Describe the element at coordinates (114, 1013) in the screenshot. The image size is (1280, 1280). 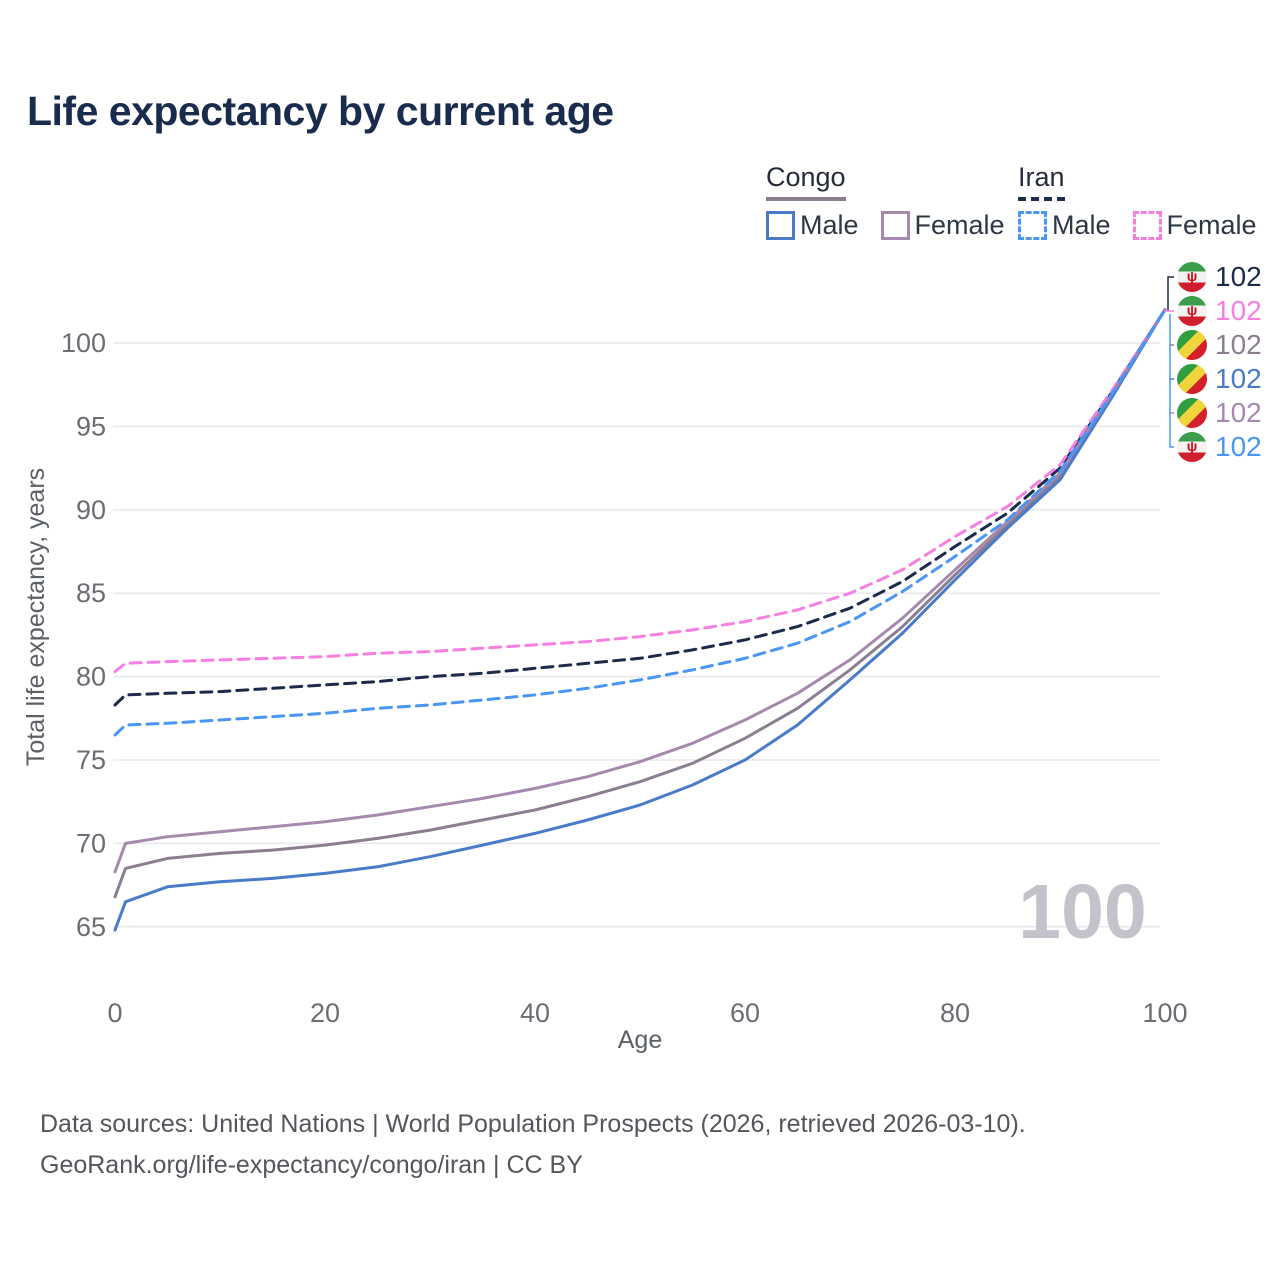
I see `svg-text: 0` at that location.